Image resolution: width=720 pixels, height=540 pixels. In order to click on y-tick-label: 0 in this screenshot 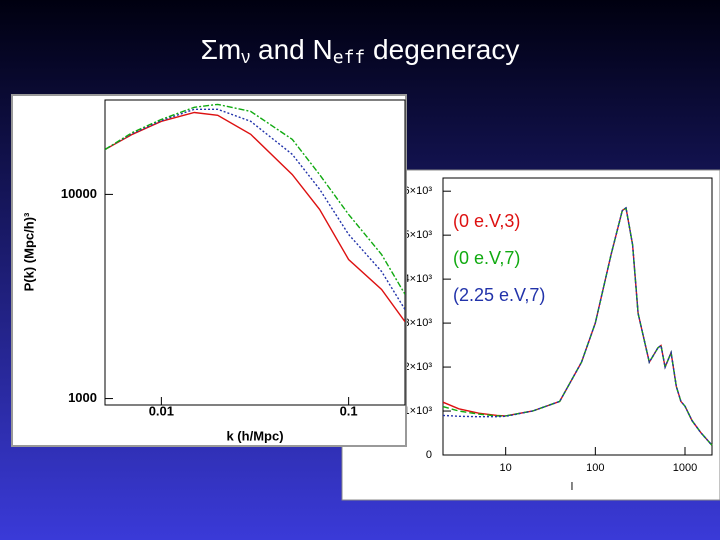, I will do `click(429, 455)`.